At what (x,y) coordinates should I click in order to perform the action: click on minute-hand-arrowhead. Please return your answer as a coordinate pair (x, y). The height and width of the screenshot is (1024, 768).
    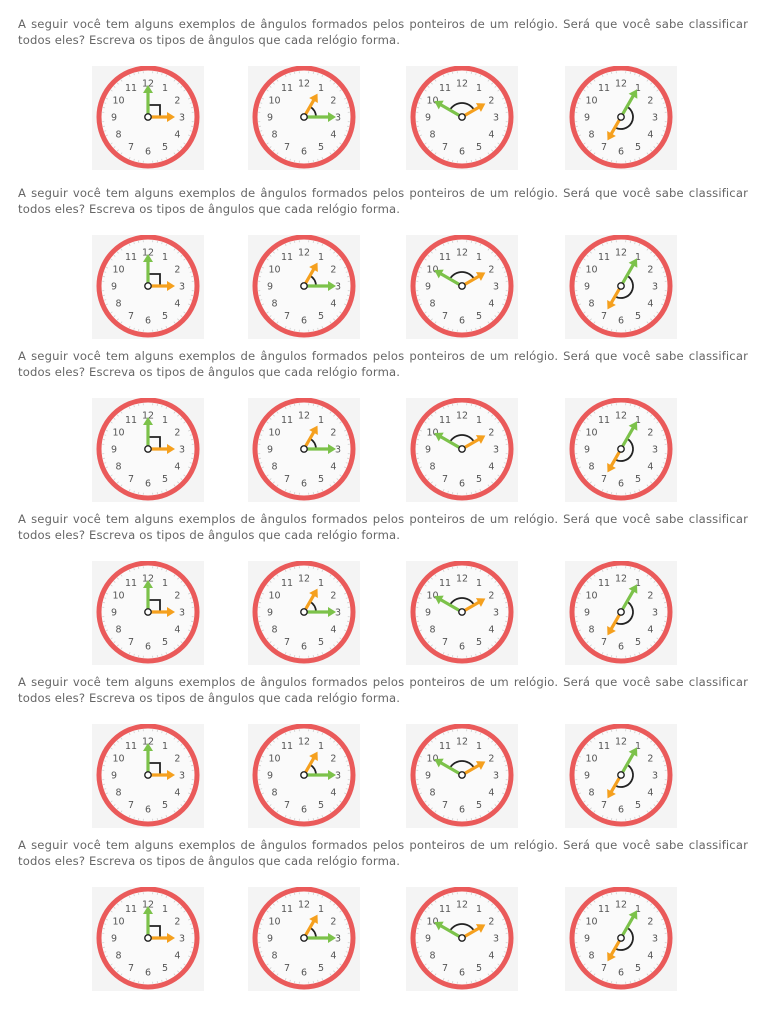
    Looking at the image, I should click on (148, 258).